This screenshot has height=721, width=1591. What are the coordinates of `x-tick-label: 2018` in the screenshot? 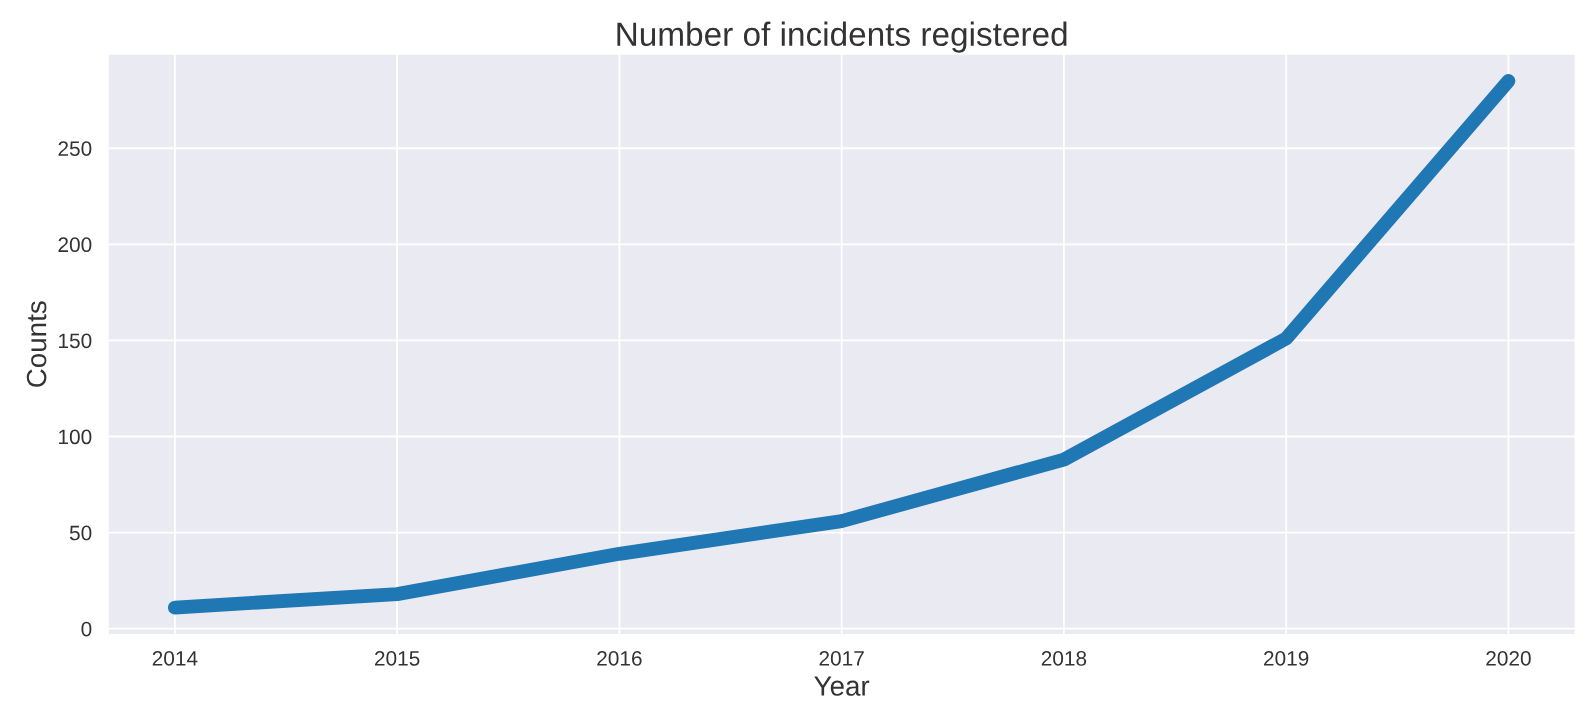 It's located at (1064, 658).